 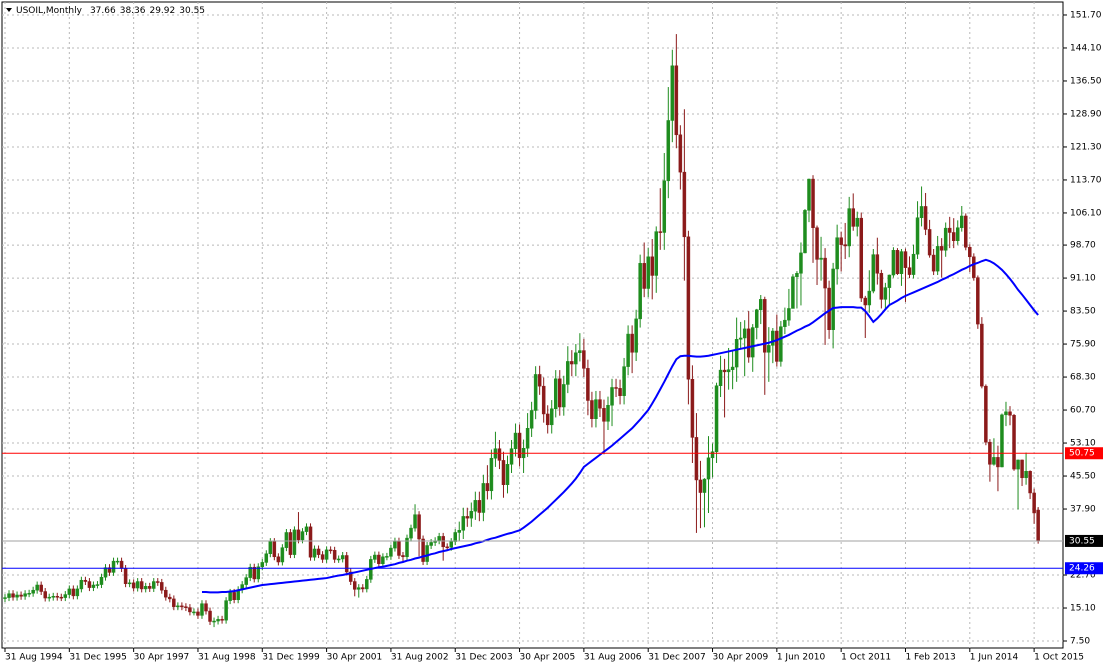 What do you see at coordinates (613, 658) in the screenshot?
I see `x-tick-label: 31 Aug 2006` at bounding box center [613, 658].